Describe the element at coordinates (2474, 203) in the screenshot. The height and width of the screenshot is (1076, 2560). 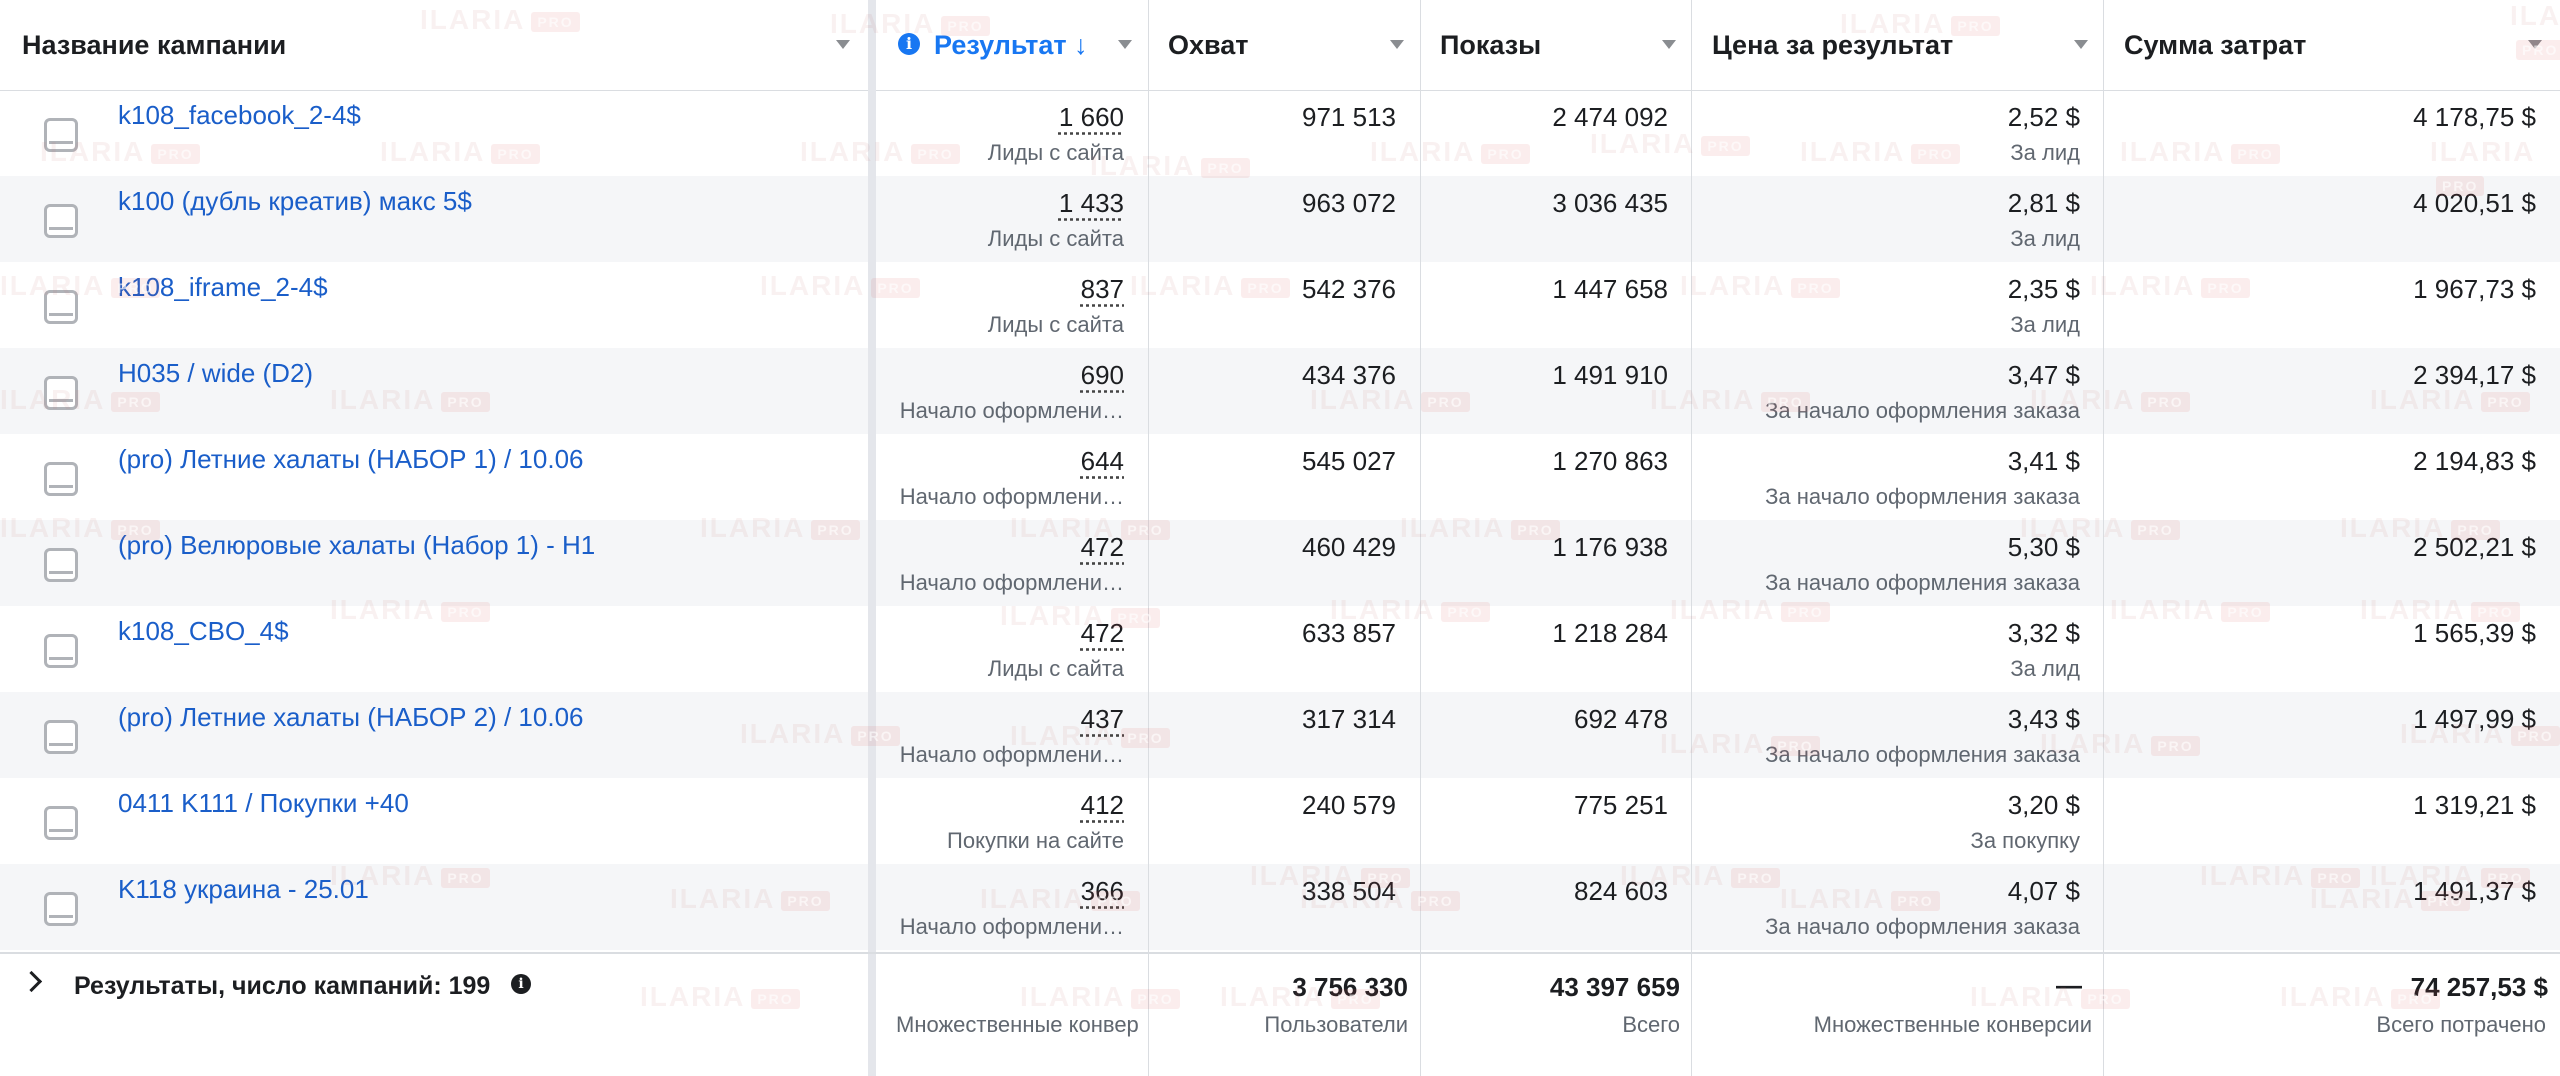
I see `spend-value: 4 020,51 $` at that location.